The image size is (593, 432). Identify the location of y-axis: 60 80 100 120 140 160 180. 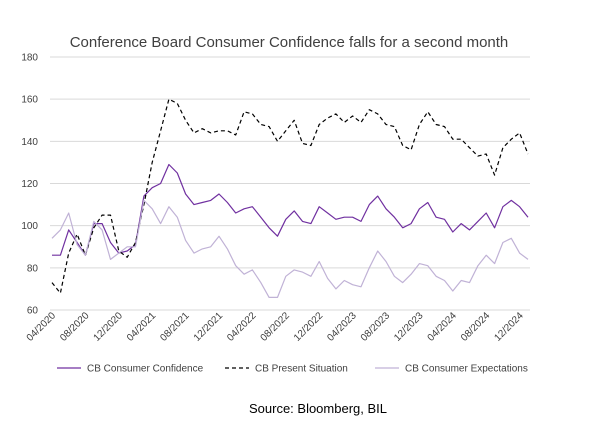
(29, 185).